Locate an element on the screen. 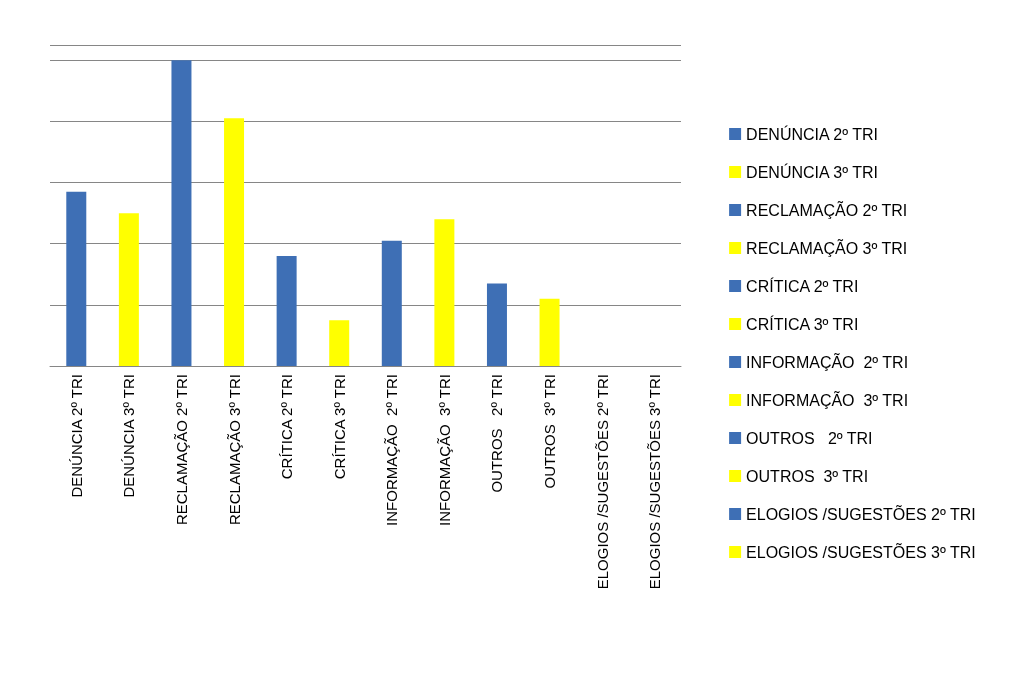  legend-label: ELOGIOS /SUGESTÕES 3º TRI is located at coordinates (861, 551).